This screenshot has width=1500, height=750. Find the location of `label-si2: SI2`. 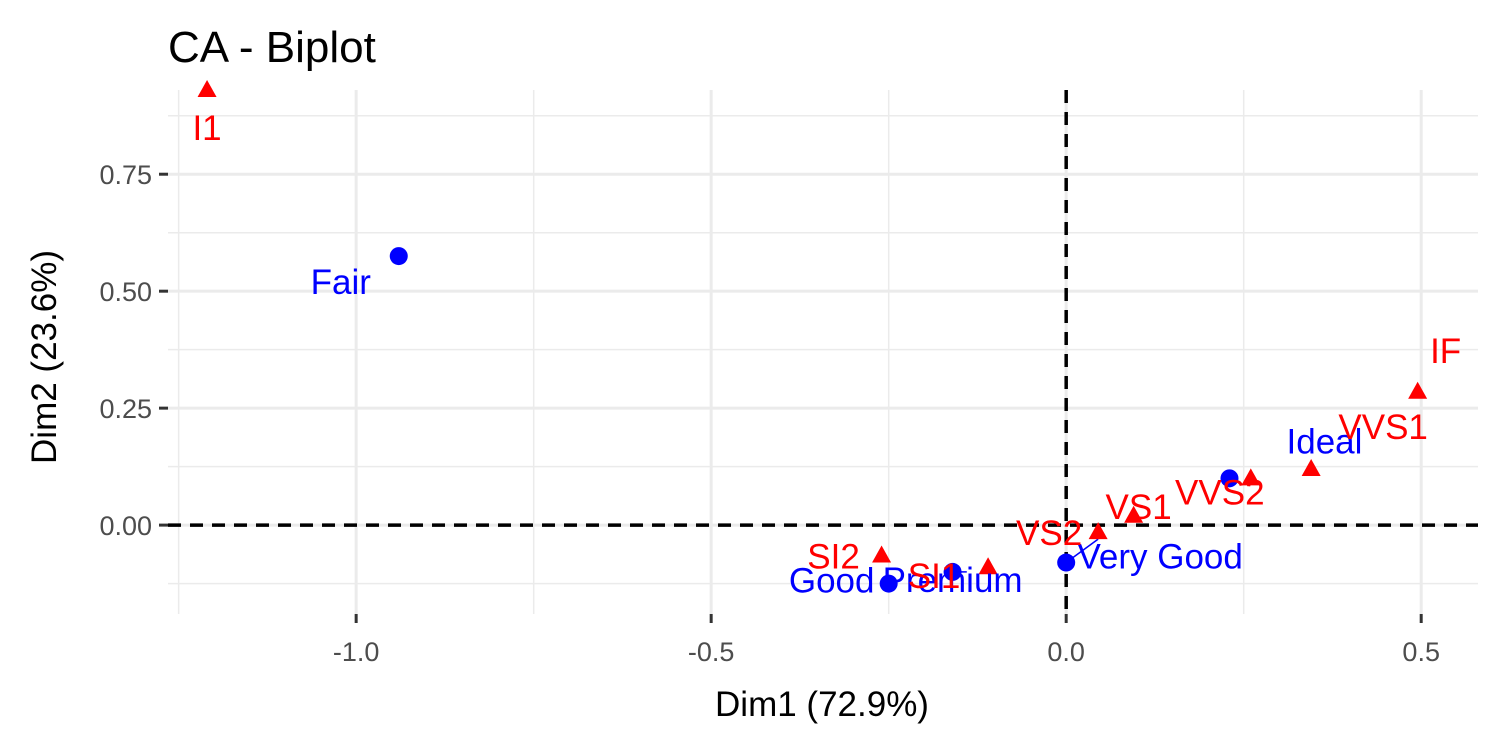

label-si2: SI2 is located at coordinates (833, 557).